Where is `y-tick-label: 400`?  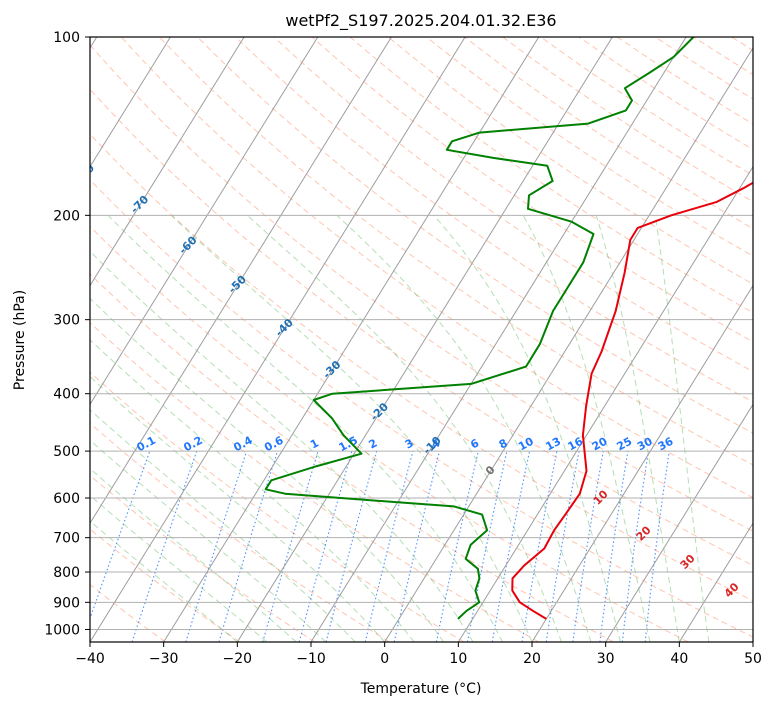 y-tick-label: 400 is located at coordinates (66, 395).